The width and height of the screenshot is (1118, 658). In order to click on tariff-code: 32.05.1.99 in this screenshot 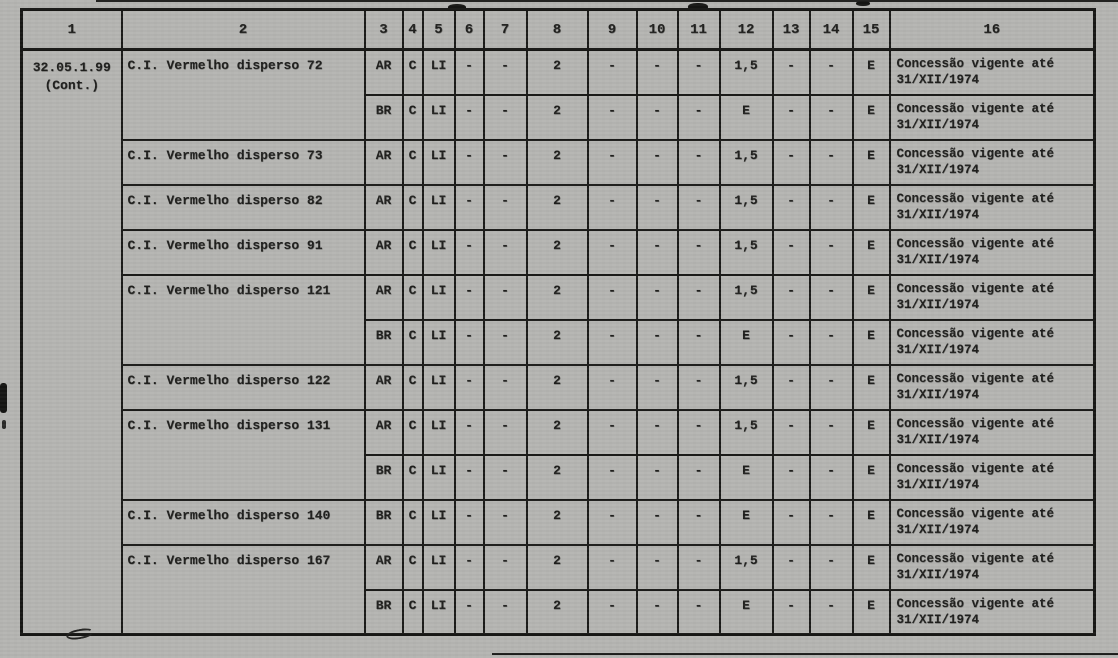, I will do `click(71, 67)`.